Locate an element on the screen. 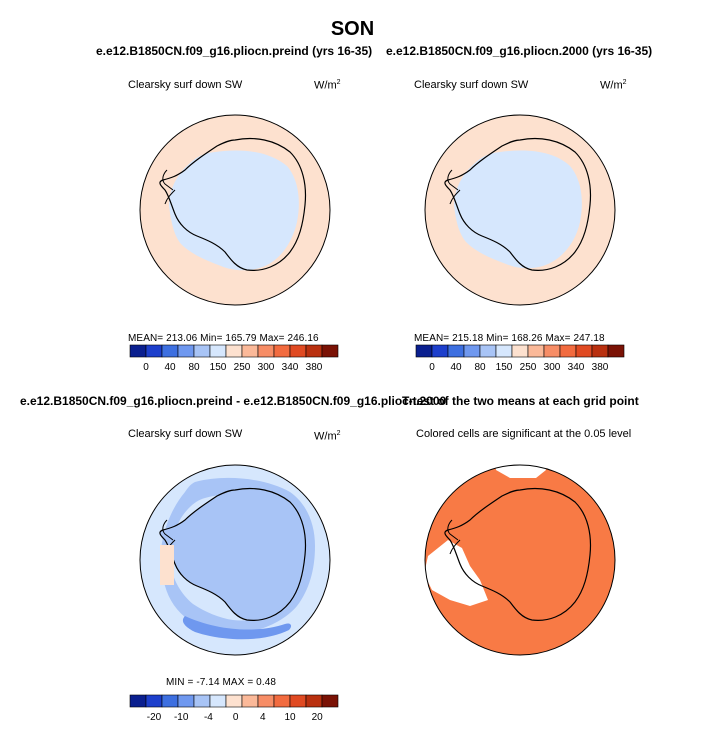 This screenshot has height=752, width=705. panel-2-colorbar-ticks: 0 40 80 150 250 300 340 380 is located at coordinates (352, 369).